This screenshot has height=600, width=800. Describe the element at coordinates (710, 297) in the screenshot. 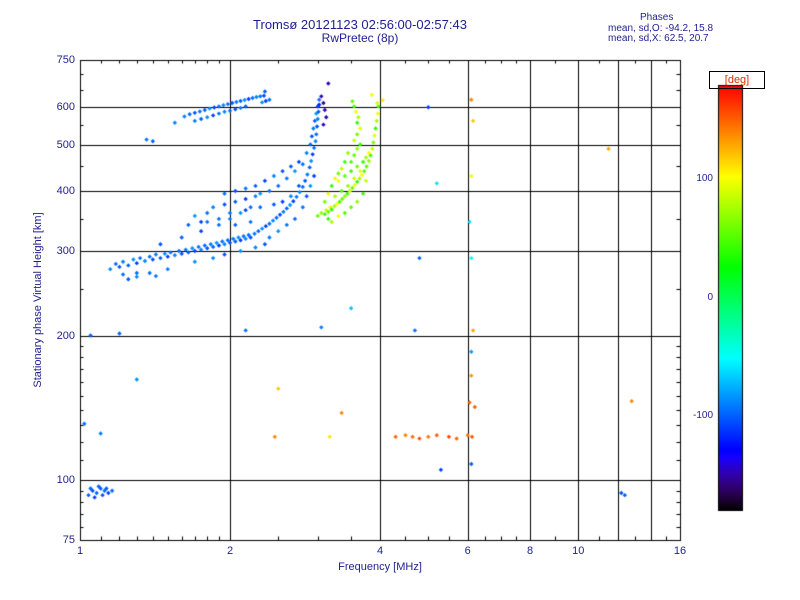

I see `colorbar-tick-label: 0` at that location.